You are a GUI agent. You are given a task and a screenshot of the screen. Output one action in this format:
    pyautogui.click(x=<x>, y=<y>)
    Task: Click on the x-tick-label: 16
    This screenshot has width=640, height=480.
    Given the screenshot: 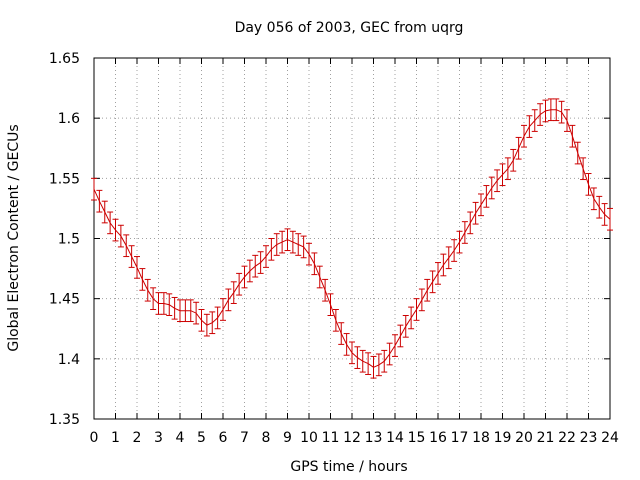 What is the action you would take?
    pyautogui.click(x=438, y=438)
    